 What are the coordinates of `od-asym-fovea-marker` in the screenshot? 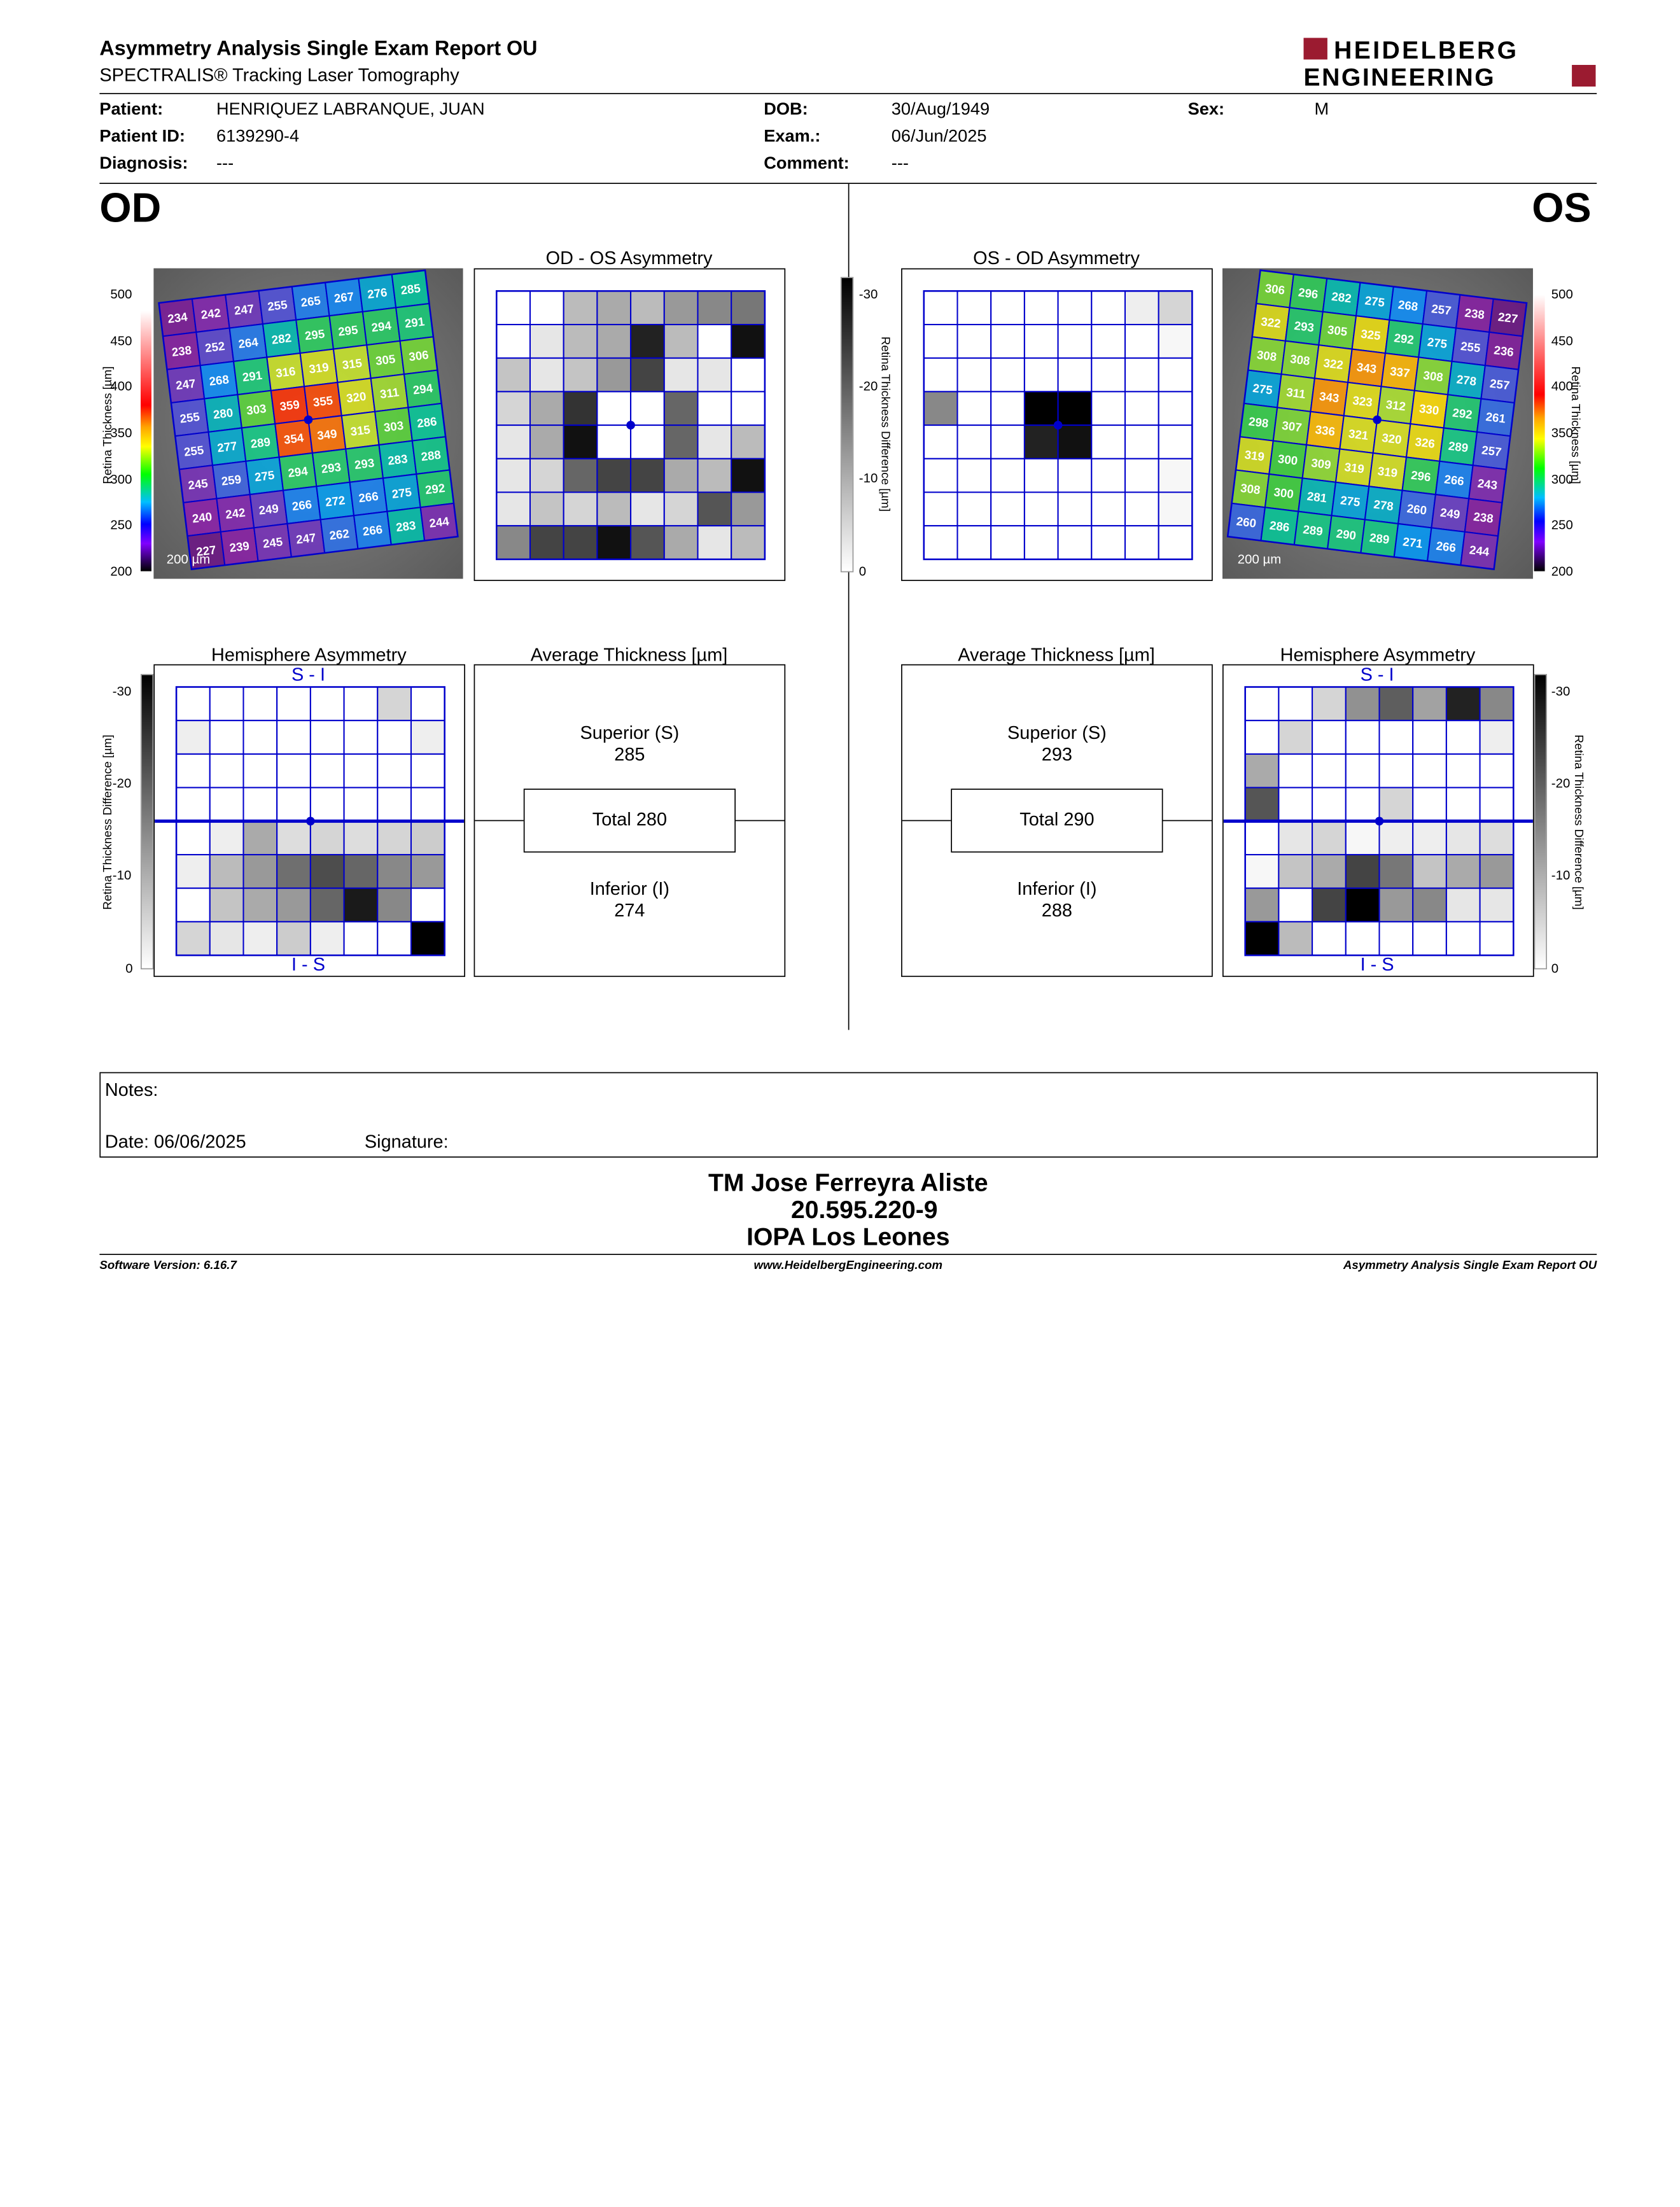 It's located at (630, 425).